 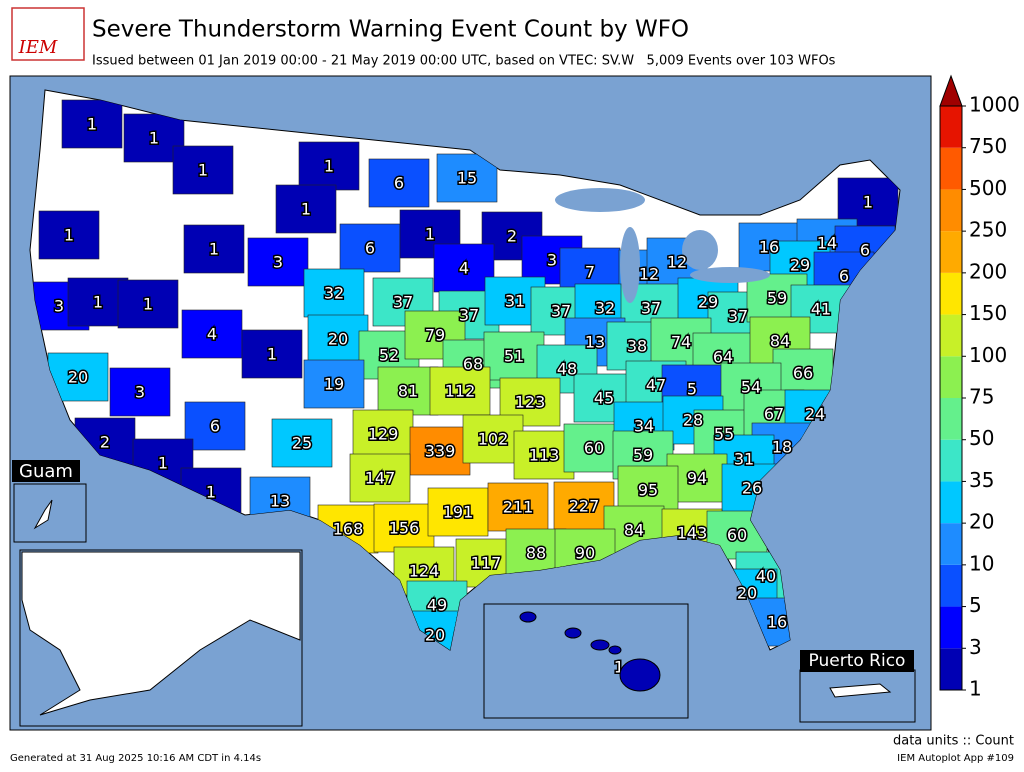 I want to click on wfo-count-label: 129, so click(x=383, y=434).